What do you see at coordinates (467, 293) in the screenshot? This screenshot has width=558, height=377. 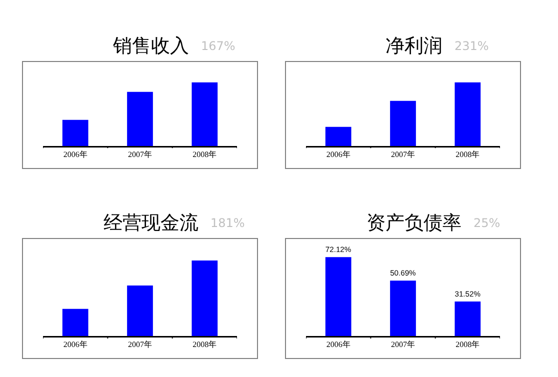 I see `data-label: 31.52%` at bounding box center [467, 293].